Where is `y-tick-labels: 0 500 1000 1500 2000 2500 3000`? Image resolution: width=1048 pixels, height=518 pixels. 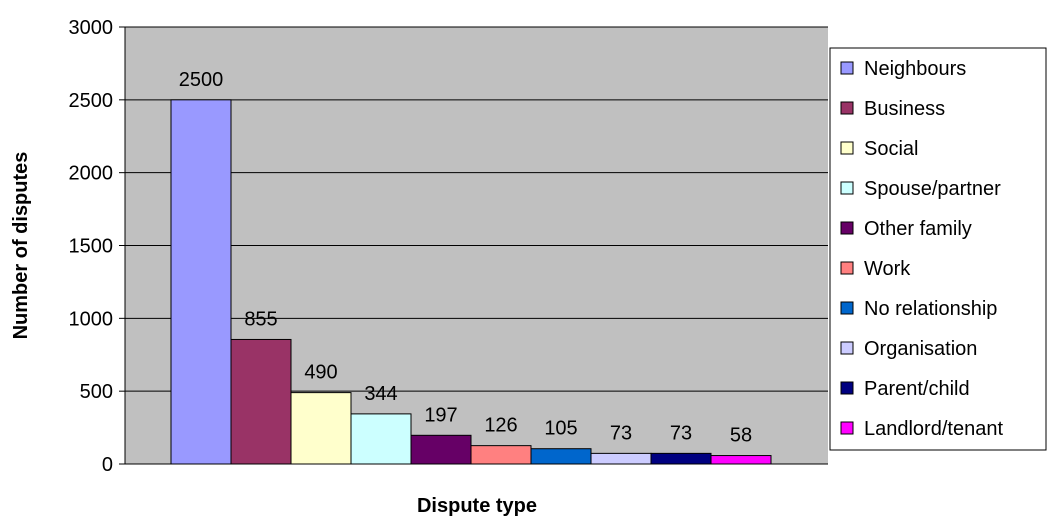
y-tick-labels: 0 500 1000 1500 2000 2500 3000 is located at coordinates (91, 246).